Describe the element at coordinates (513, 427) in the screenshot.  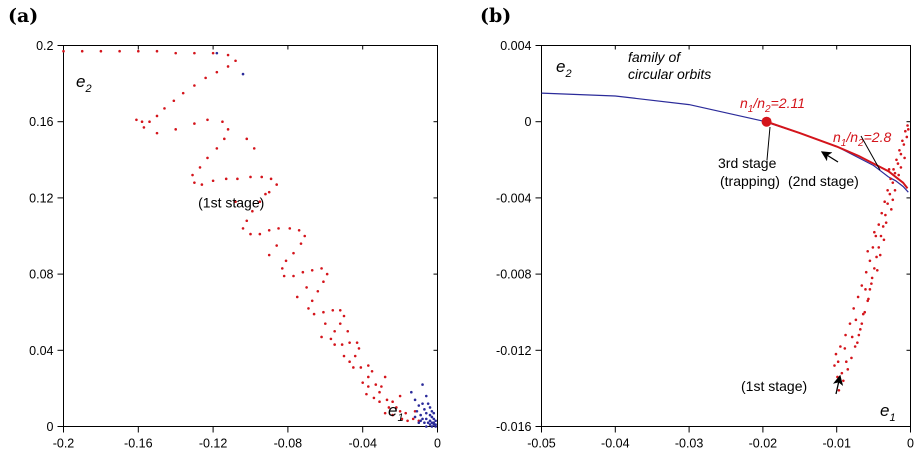
I see `panel-b-y-tick-label: -0.016` at that location.